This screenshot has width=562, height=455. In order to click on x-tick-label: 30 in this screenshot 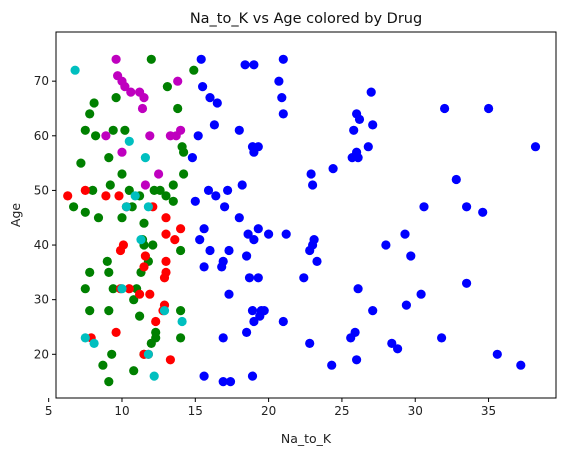, I will do `click(415, 411)`.